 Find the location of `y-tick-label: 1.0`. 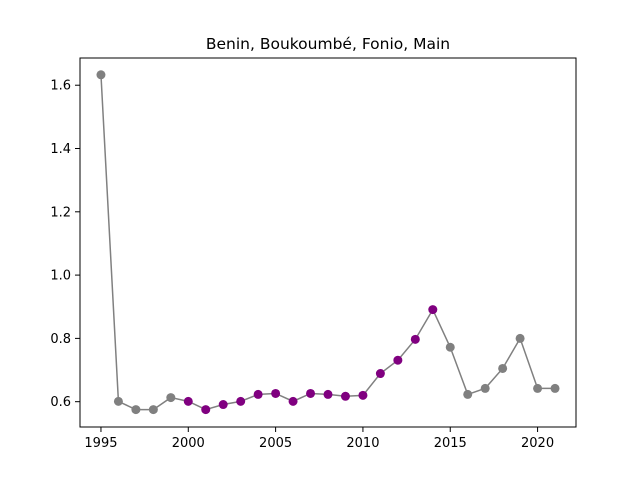

y-tick-label: 1.0 is located at coordinates (60, 276).